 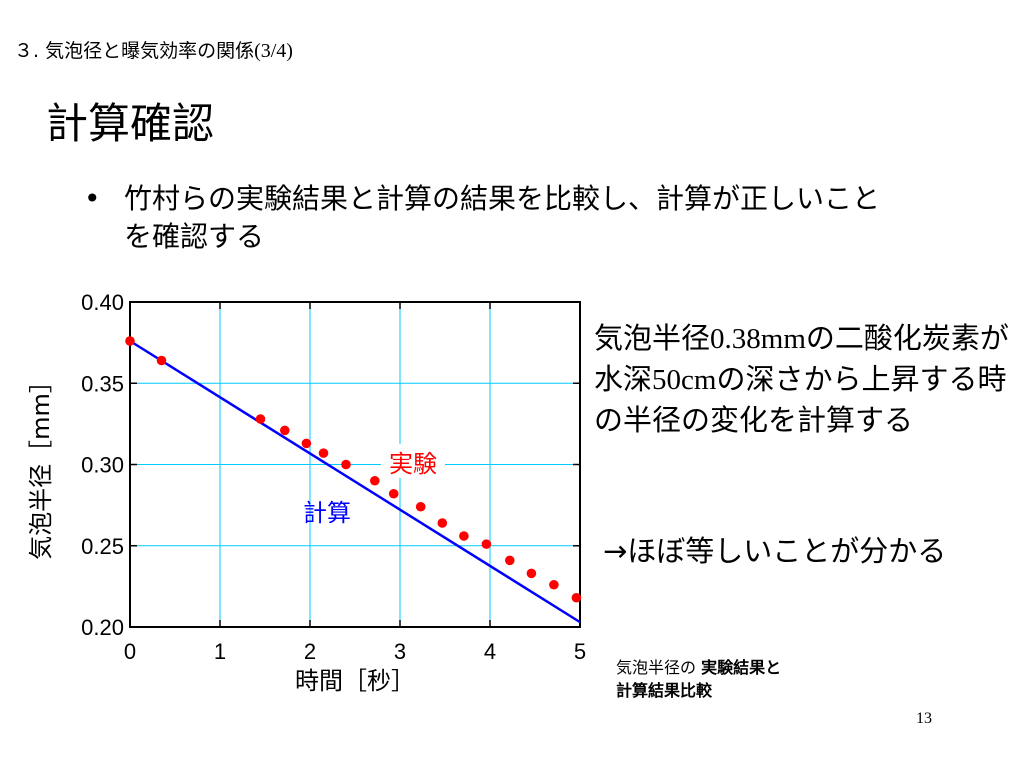 What do you see at coordinates (741, 667) in the screenshot?
I see `caption-line1-bold: 実験結果と` at bounding box center [741, 667].